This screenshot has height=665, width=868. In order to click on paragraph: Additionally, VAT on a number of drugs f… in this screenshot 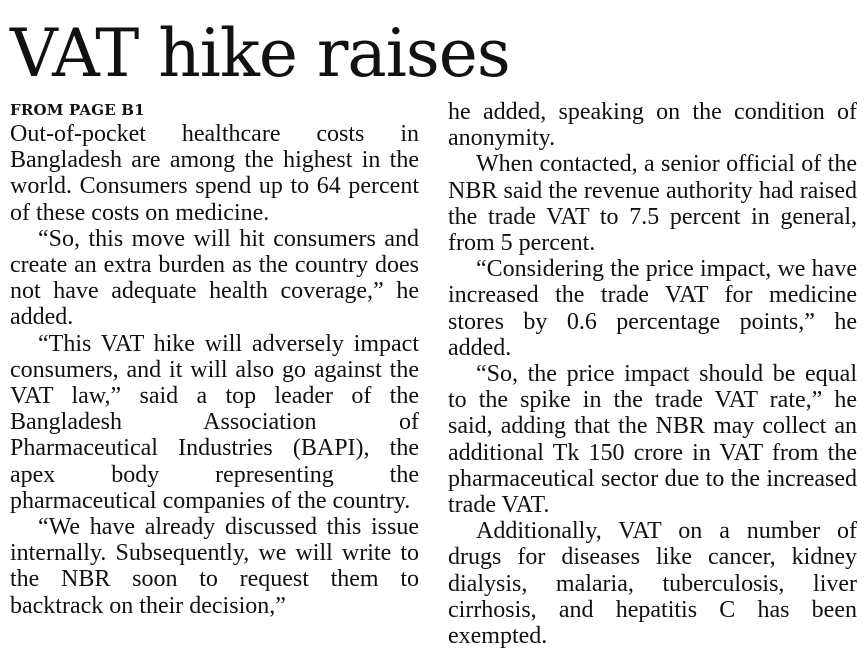, I will do `click(652, 584)`.